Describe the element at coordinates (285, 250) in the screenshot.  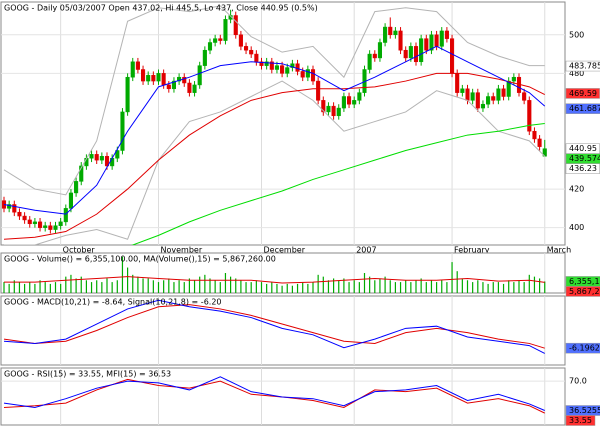
I see `x-tick-label: December` at that location.